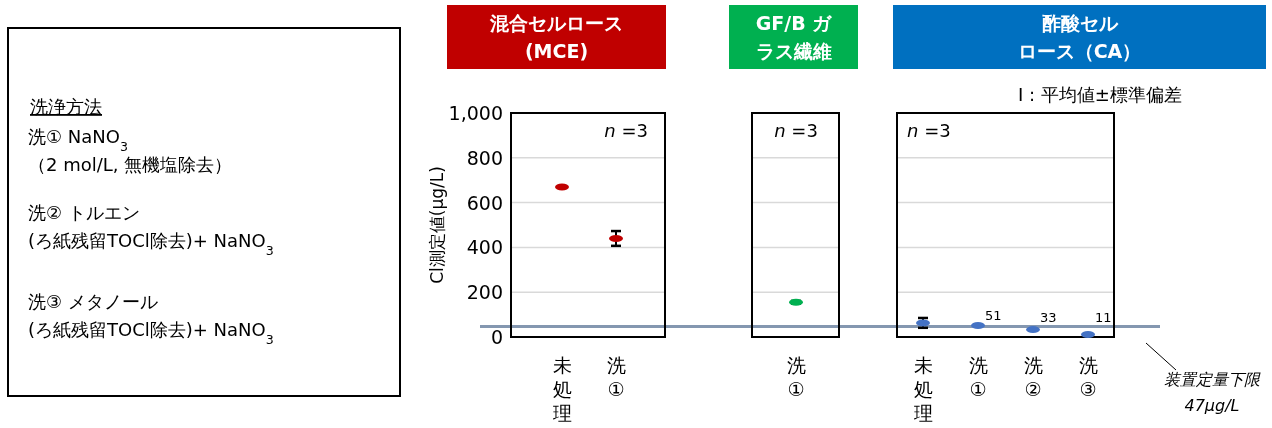  Describe the element at coordinates (130, 164) in the screenshot. I see `text: （2 mol/L, 無機塩除去）` at that location.